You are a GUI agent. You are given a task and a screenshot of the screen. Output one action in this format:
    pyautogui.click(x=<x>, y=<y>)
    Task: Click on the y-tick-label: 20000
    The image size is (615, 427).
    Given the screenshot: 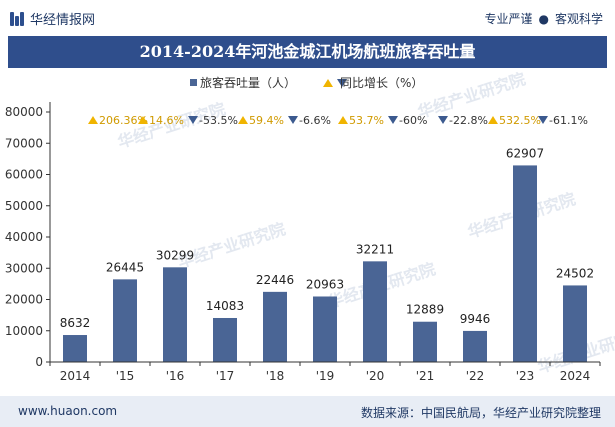 What is the action you would take?
    pyautogui.click(x=24, y=300)
    